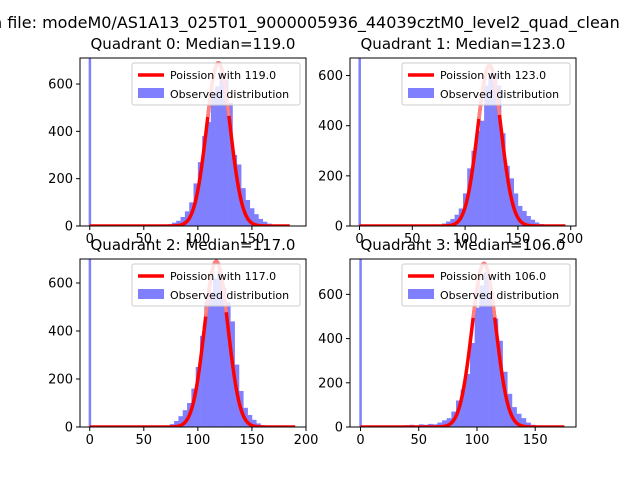 This screenshot has width=640, height=480. What do you see at coordinates (189, 143) in the screenshot?
I see `poisson-curve` at bounding box center [189, 143].